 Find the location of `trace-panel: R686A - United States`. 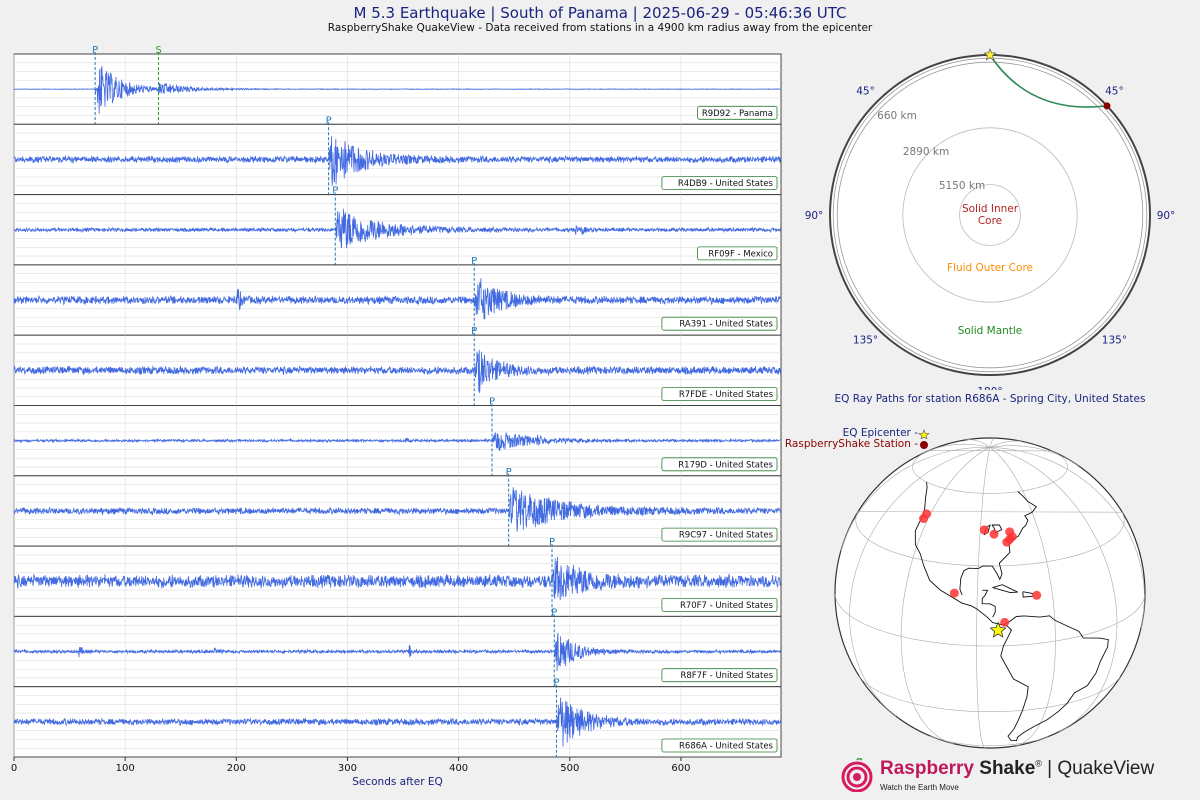

trace-panel: R686A - United States is located at coordinates (397, 721).